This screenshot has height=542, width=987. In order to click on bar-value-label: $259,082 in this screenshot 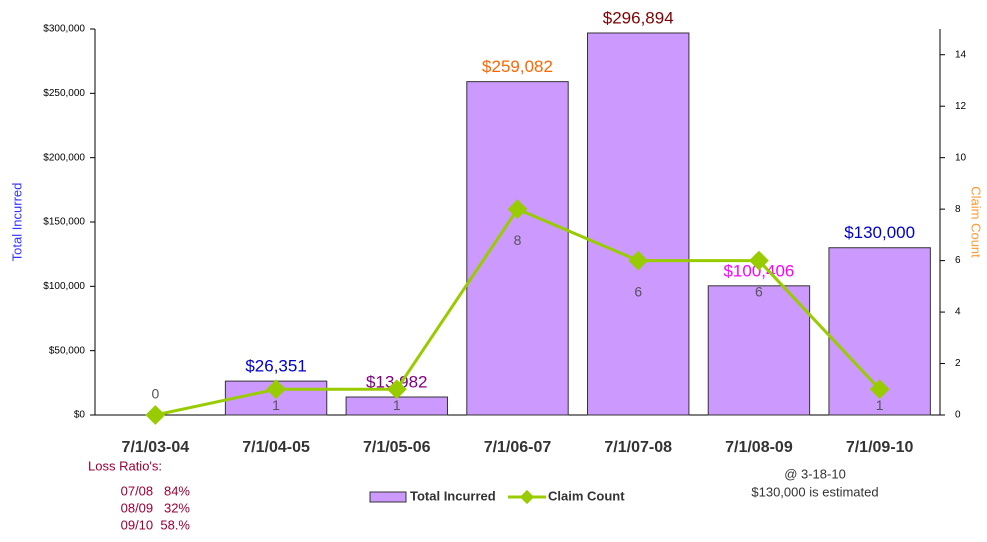, I will do `click(517, 66)`.